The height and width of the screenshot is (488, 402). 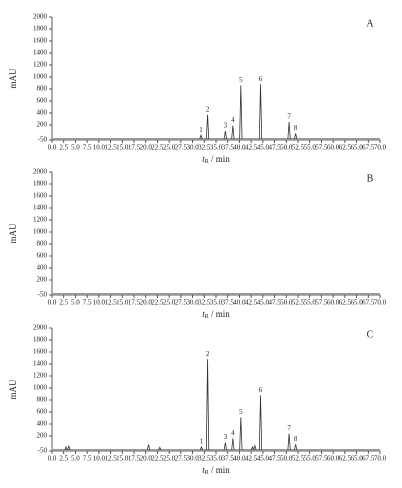 What do you see at coordinates (368, 459) in the screenshot?
I see `x-tick-label: 67.5` at bounding box center [368, 459].